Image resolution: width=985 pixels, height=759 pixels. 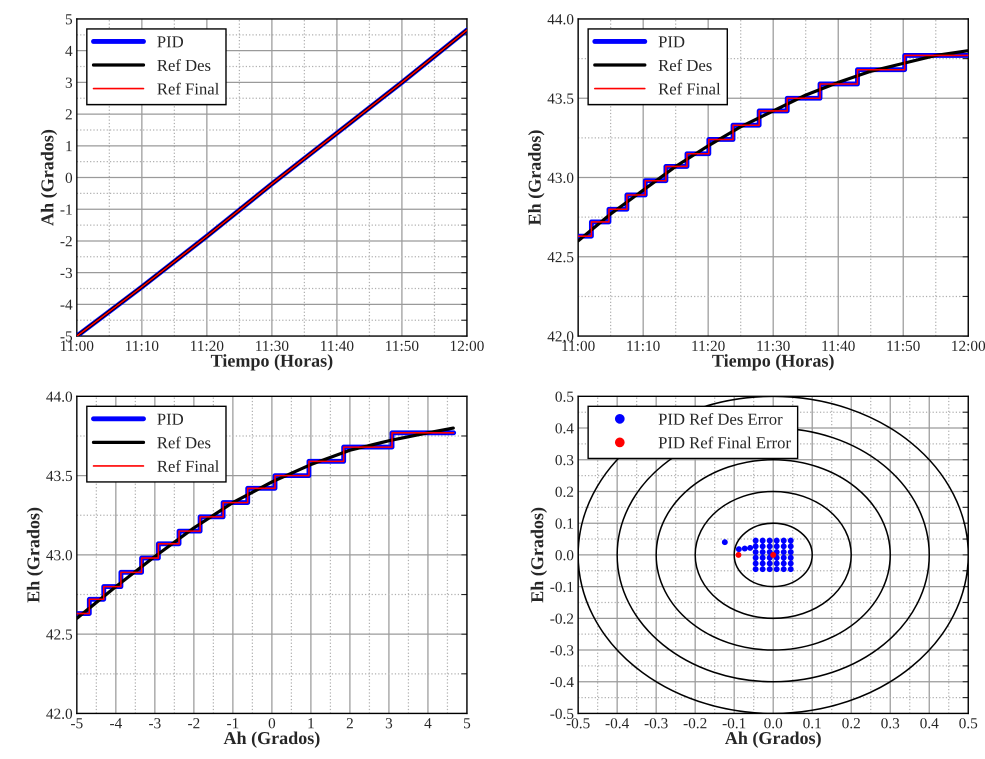 I want to click on y-tick-label: 5, so click(x=69, y=19).